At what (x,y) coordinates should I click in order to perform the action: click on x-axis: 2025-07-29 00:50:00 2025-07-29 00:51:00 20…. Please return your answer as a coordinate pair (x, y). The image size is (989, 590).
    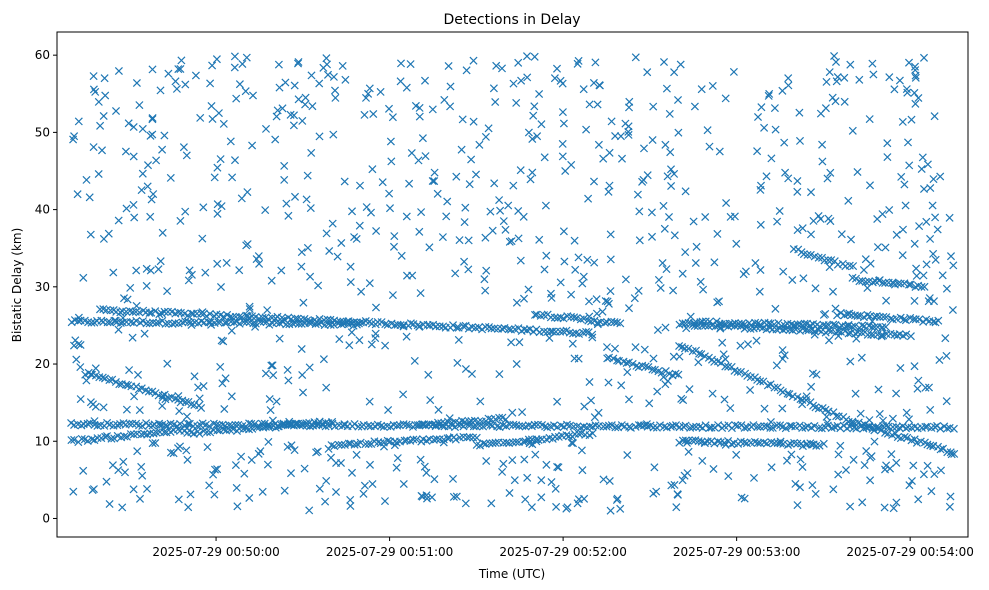
    Looking at the image, I should click on (563, 548).